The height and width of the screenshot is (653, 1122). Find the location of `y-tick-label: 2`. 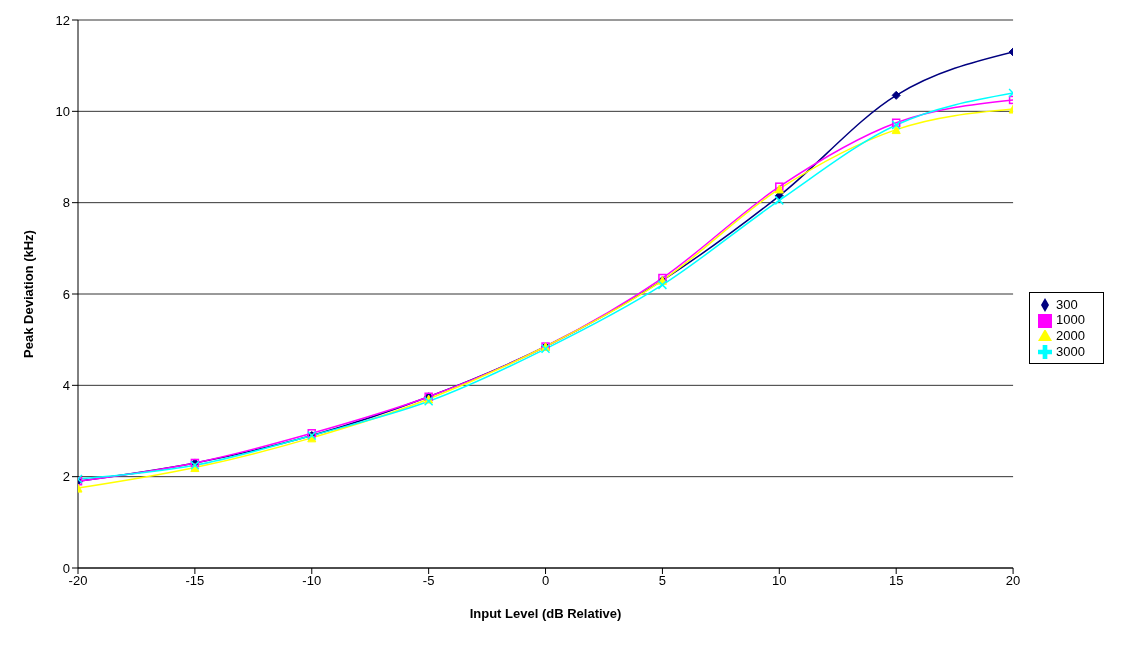

y-tick-label: 2 is located at coordinates (66, 477).